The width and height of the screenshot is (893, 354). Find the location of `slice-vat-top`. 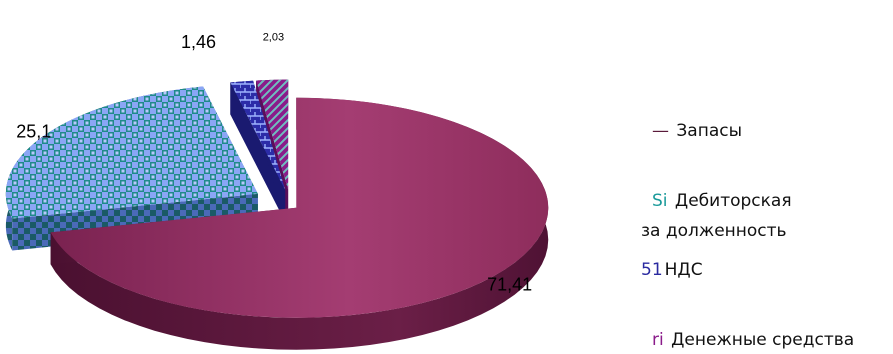

slice-vat-top is located at coordinates (258, 135).